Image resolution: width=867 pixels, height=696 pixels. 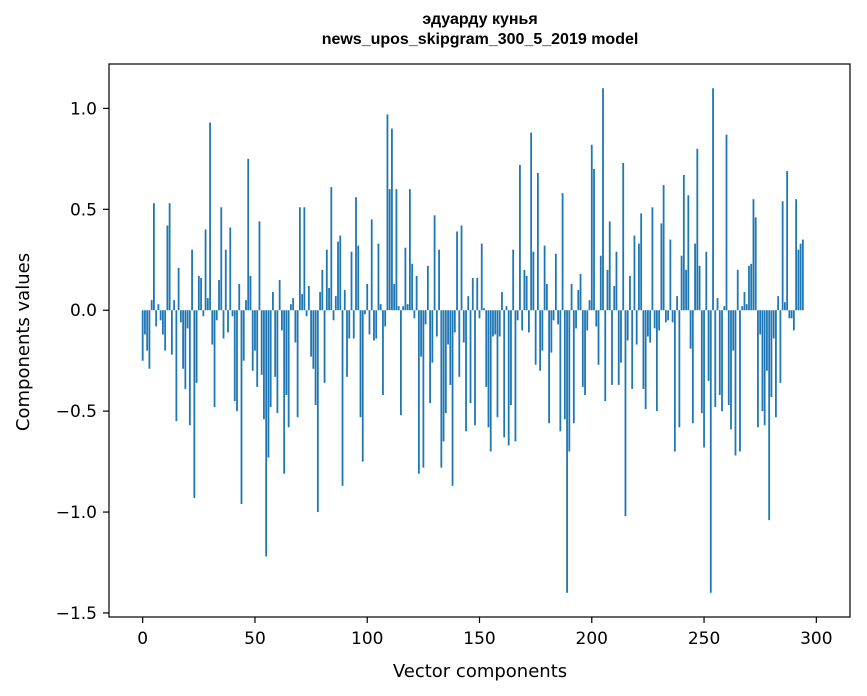 I want to click on x-tick-label: 250, so click(x=704, y=639).